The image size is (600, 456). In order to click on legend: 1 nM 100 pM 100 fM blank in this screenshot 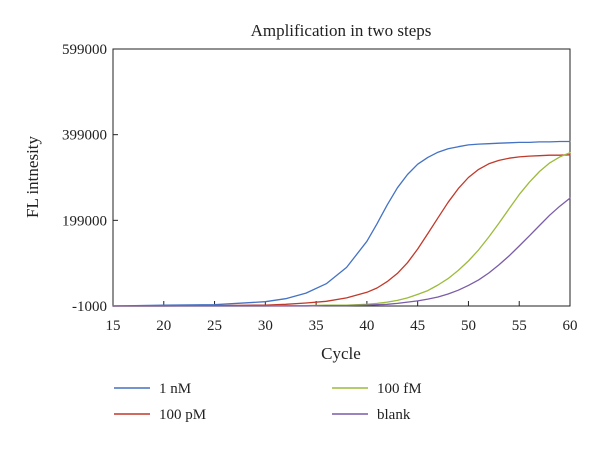, I will do `click(268, 402)`.